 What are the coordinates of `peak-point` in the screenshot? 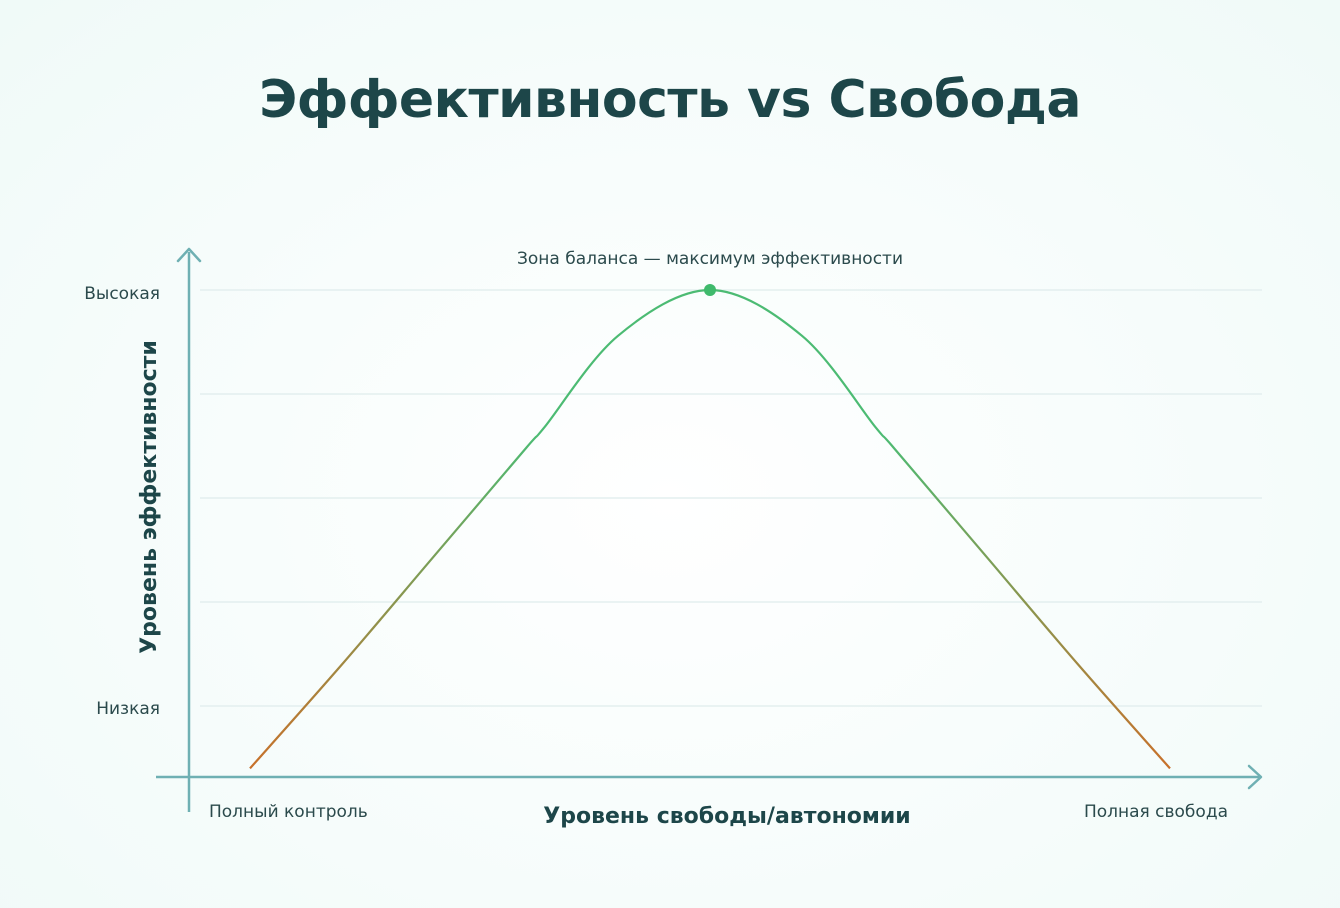 It's located at (710, 290).